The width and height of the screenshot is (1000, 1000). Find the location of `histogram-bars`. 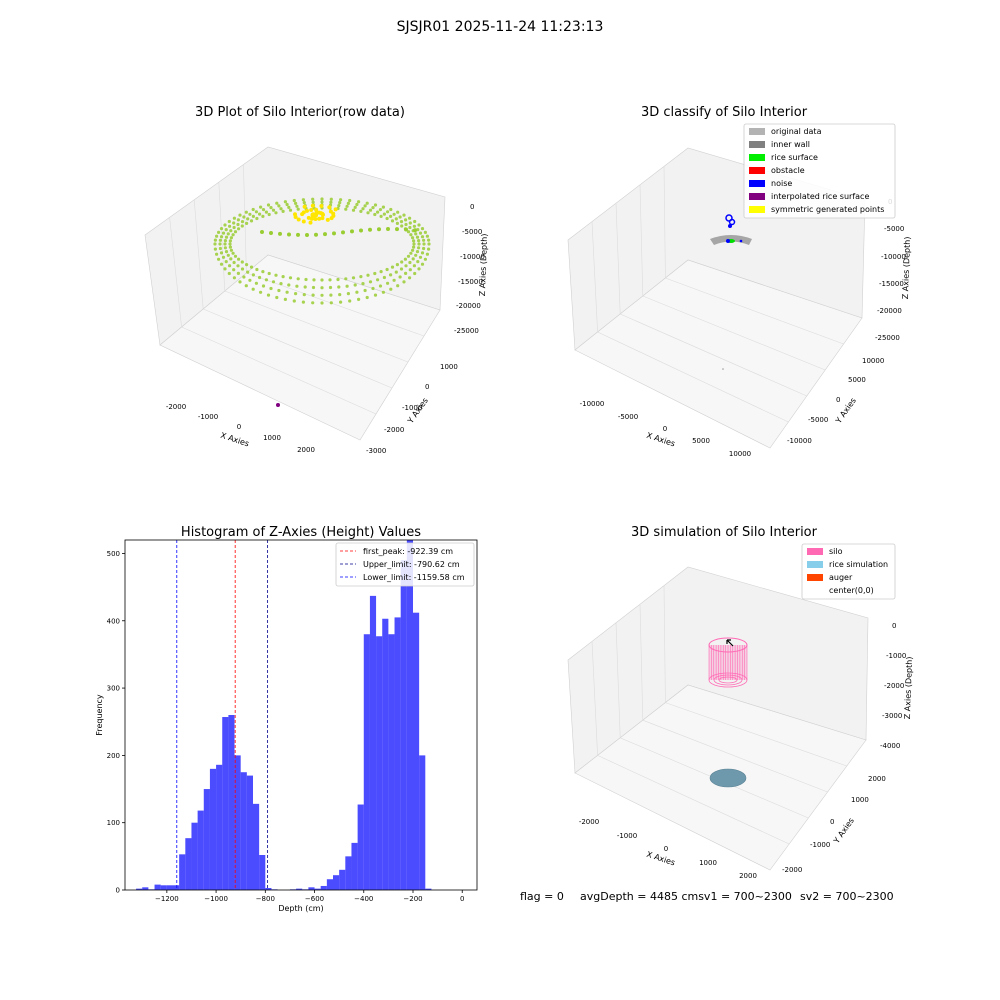

histogram-bars is located at coordinates (284, 715).